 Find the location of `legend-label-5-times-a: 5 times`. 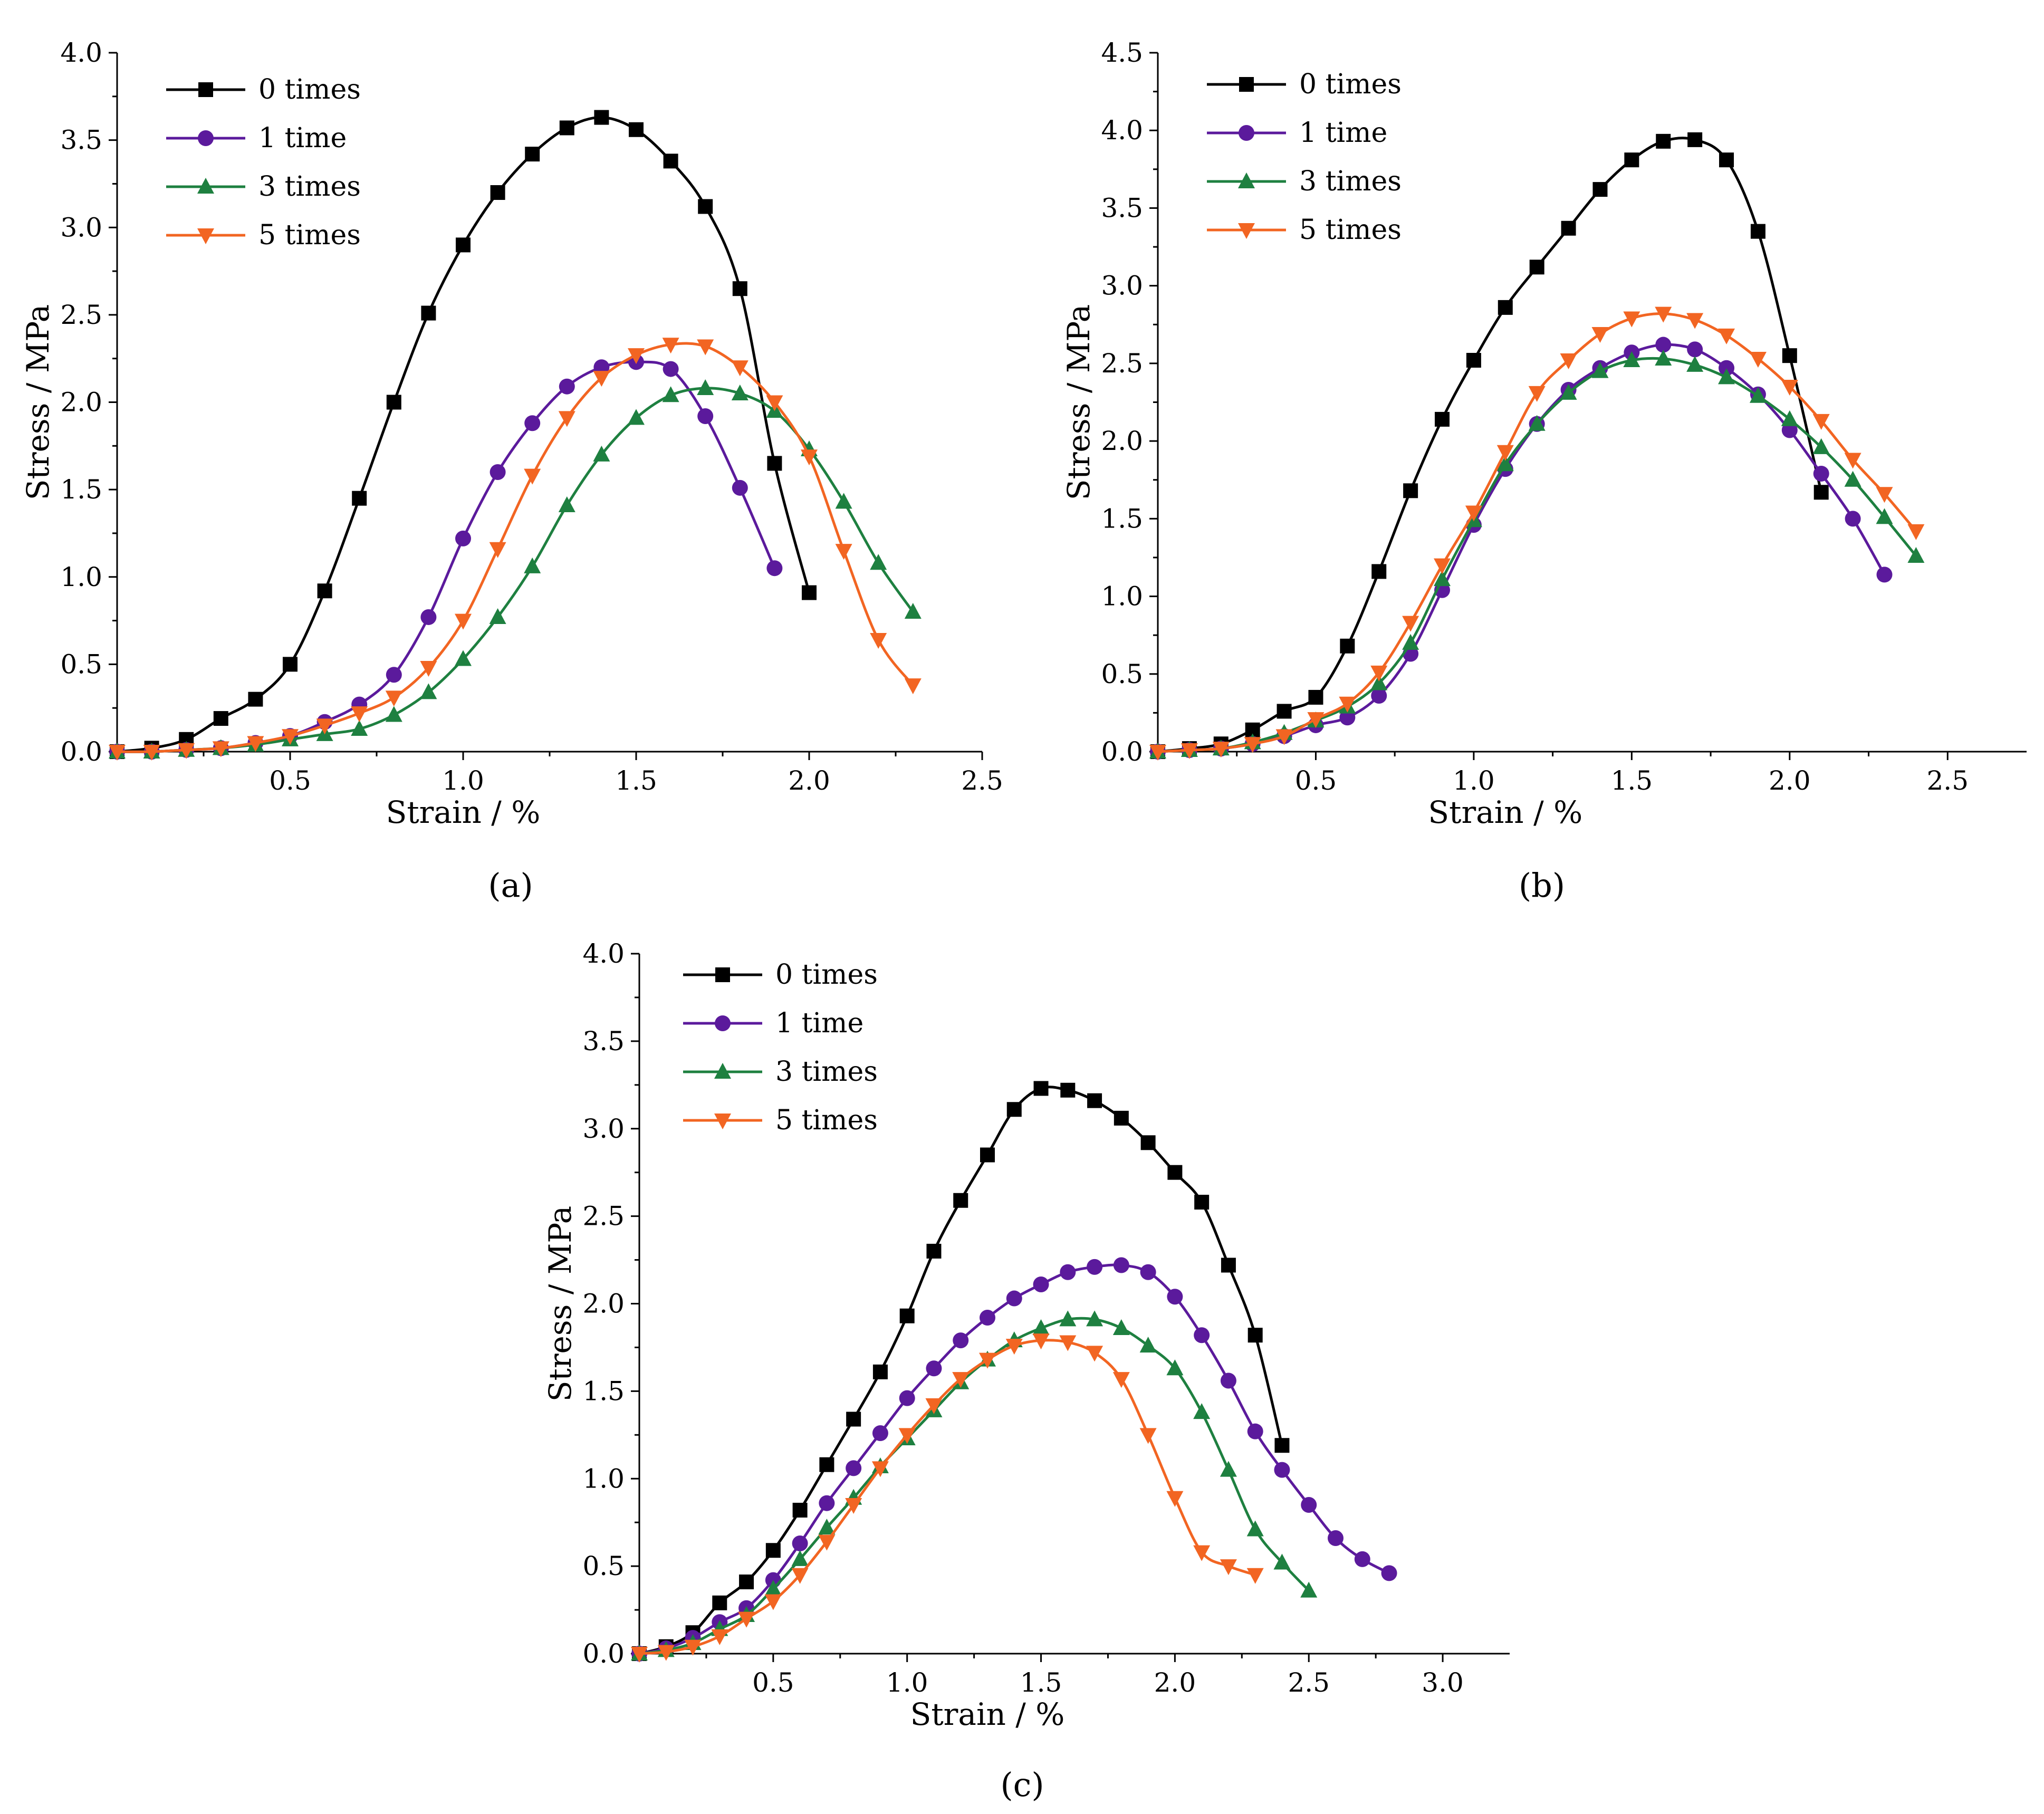

legend-label-5-times-a: 5 times is located at coordinates (310, 235).